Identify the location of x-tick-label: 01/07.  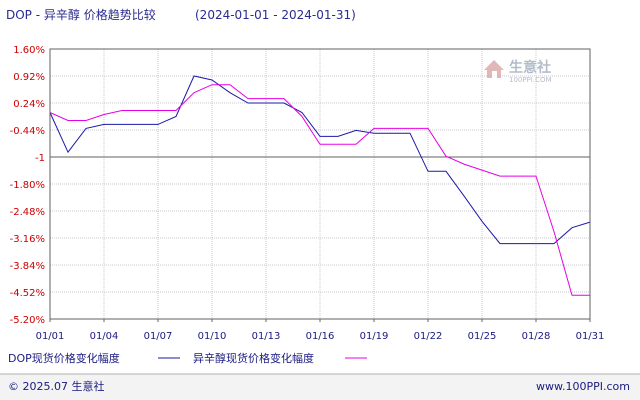
(158, 336).